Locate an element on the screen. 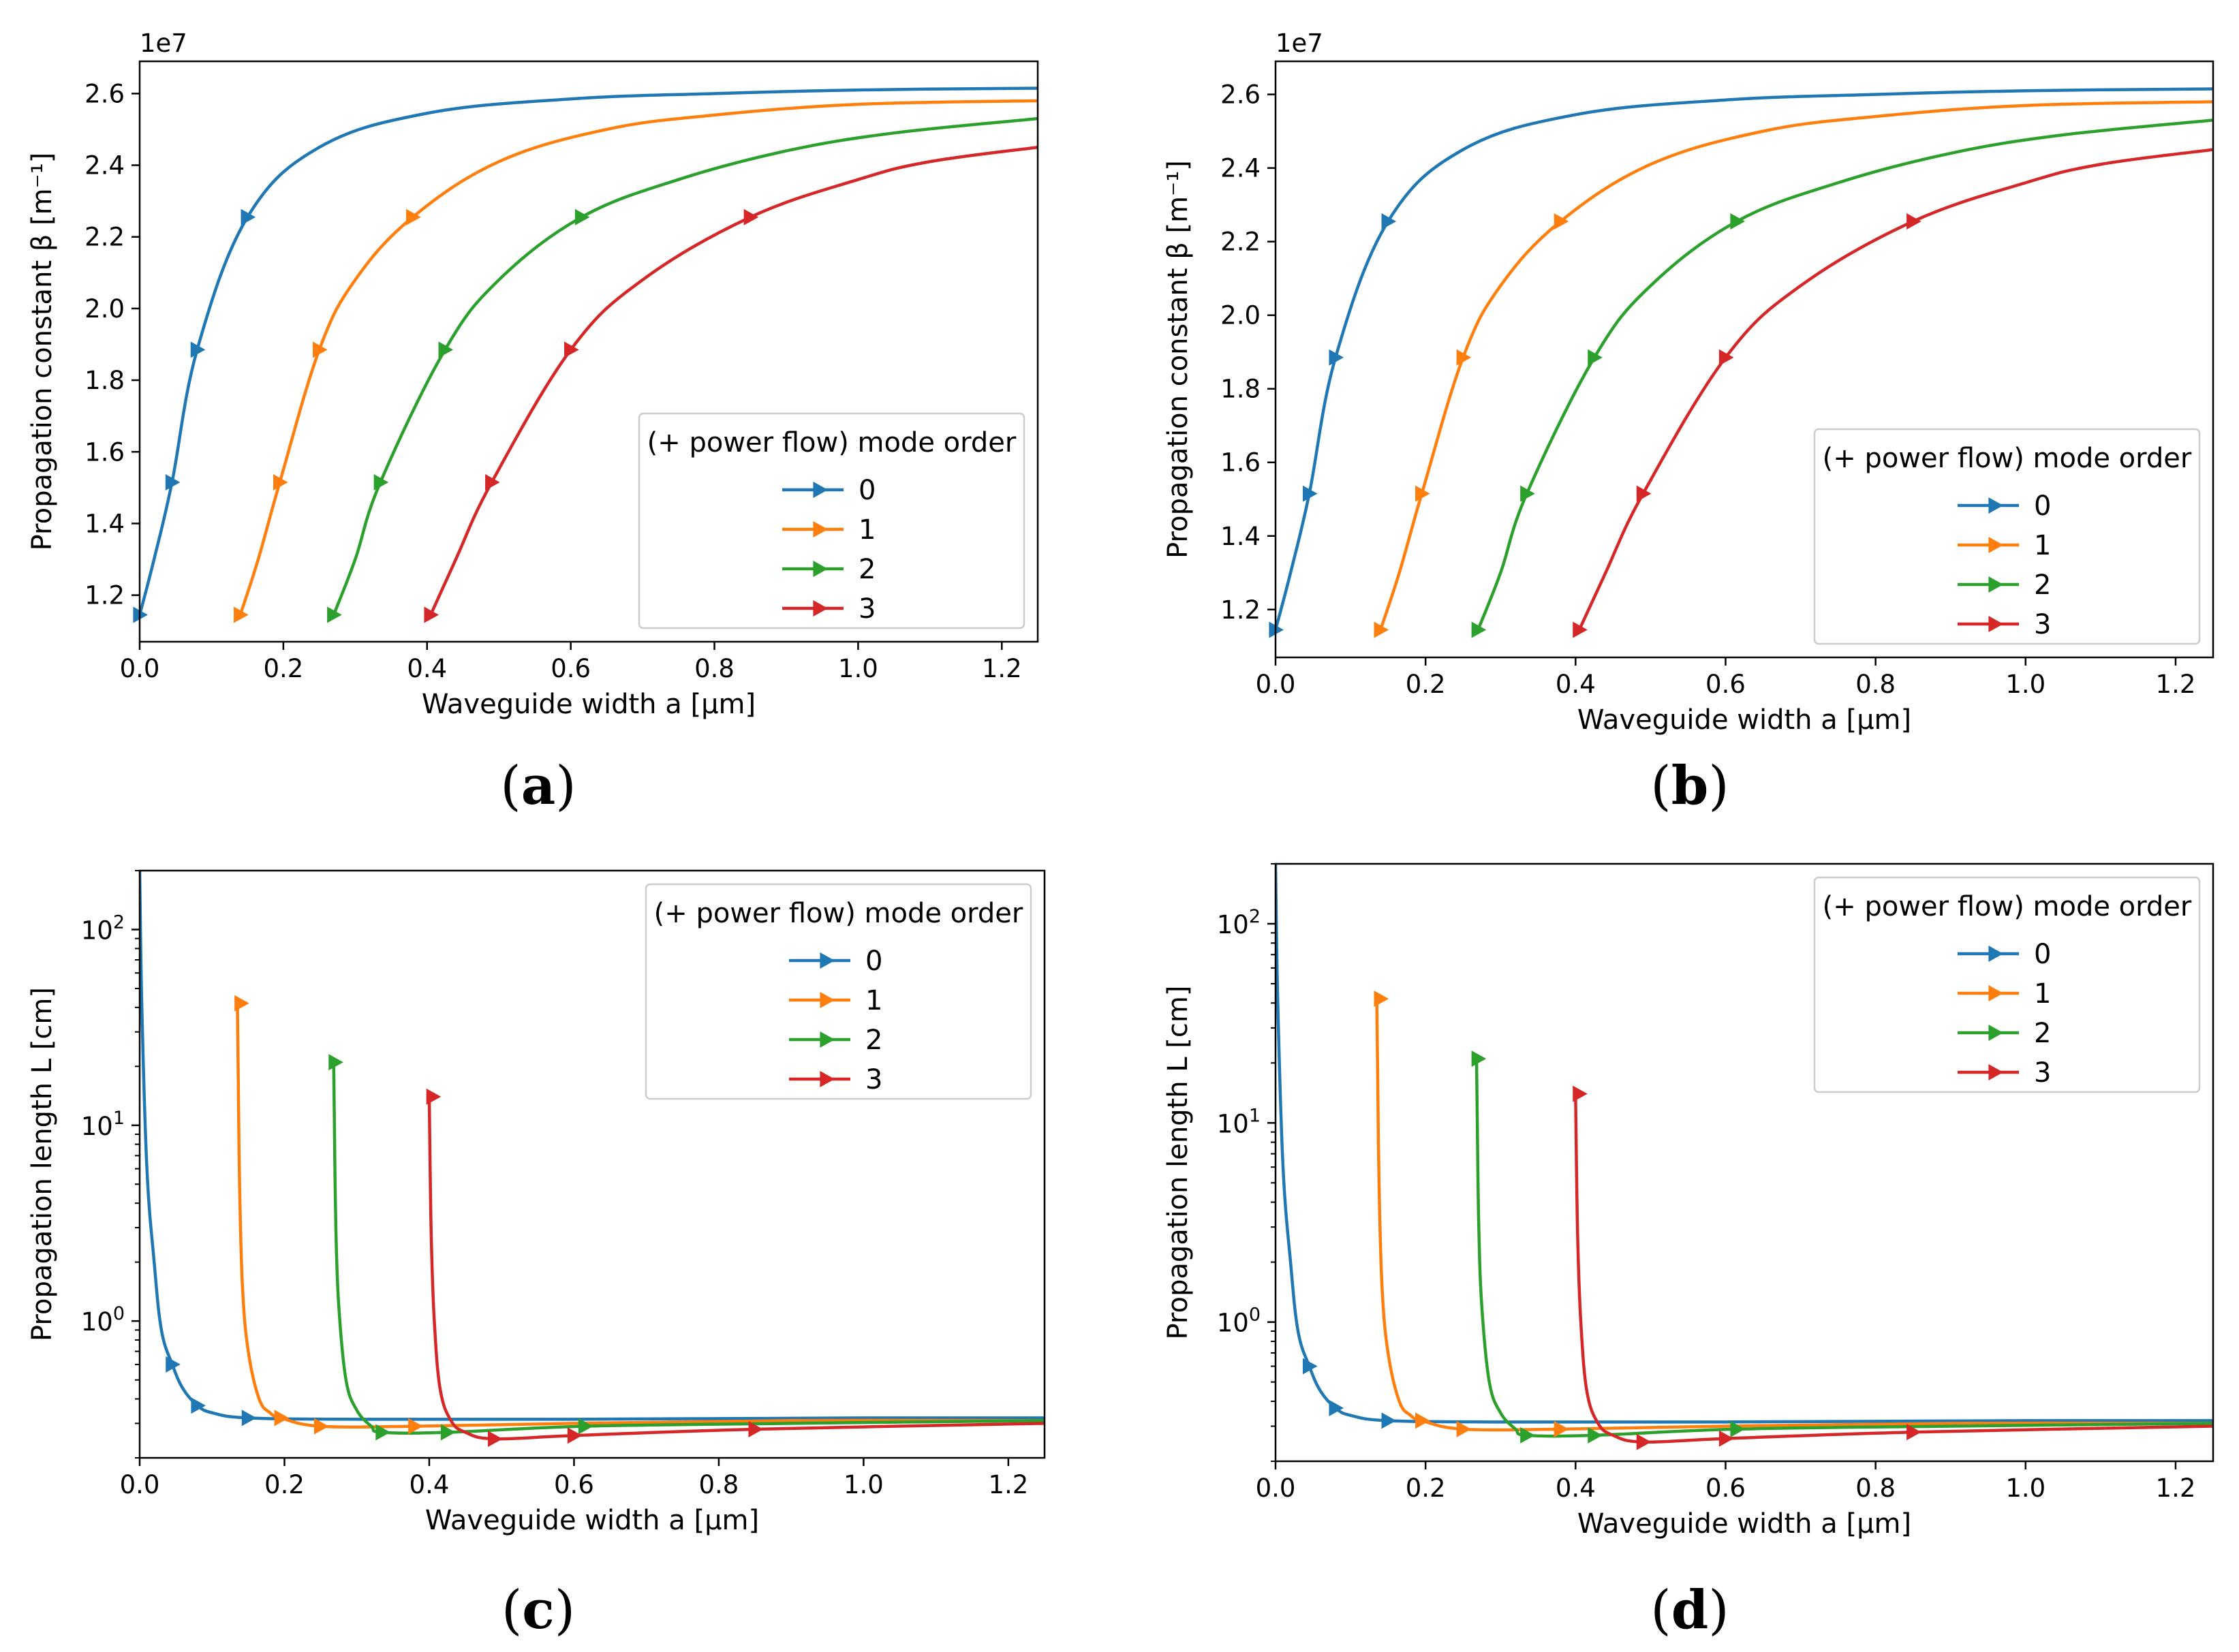  y-tick-label: 1.4 is located at coordinates (105, 523).